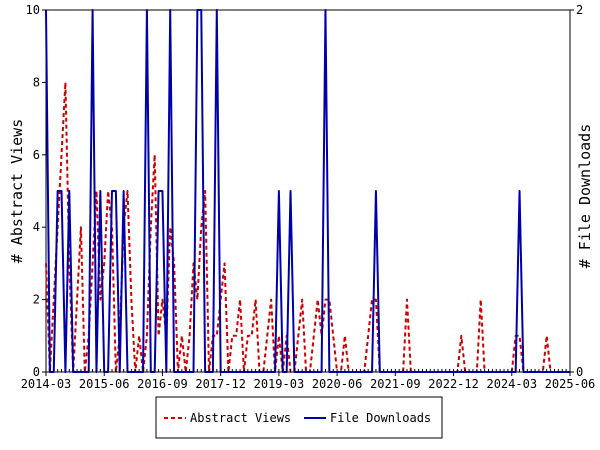 This screenshot has width=600, height=450. I want to click on y-left-tick-label: 2, so click(36, 300).